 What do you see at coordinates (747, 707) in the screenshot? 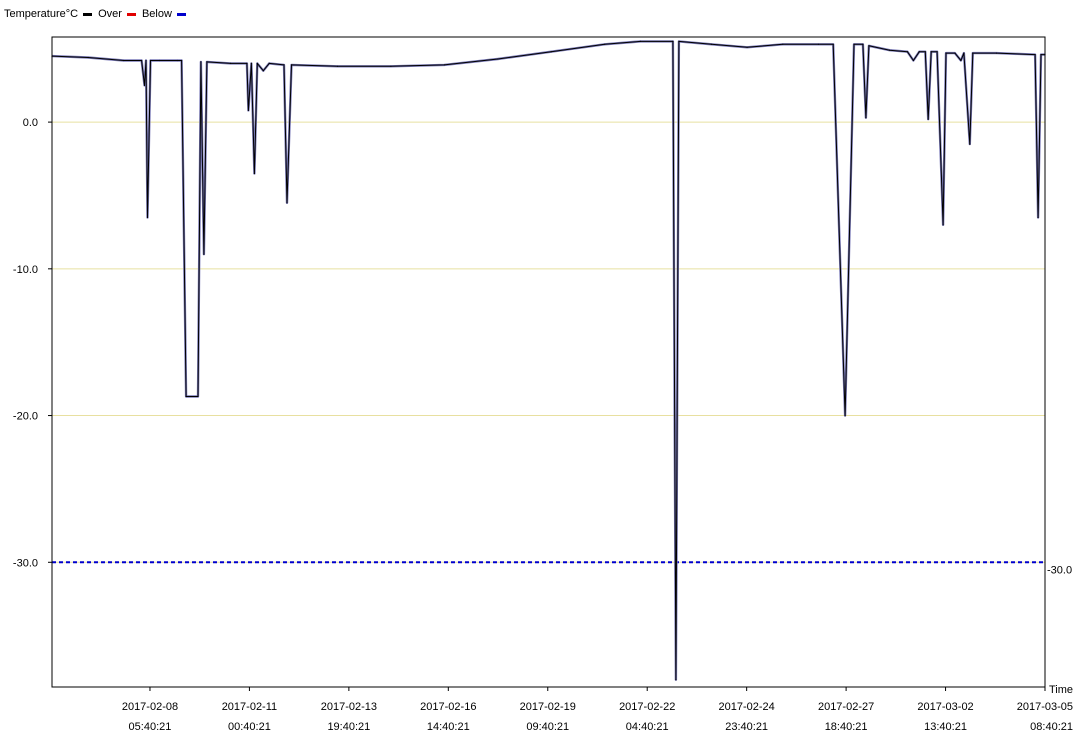
I see `x-tick-date: 2017-02-24` at bounding box center [747, 707].